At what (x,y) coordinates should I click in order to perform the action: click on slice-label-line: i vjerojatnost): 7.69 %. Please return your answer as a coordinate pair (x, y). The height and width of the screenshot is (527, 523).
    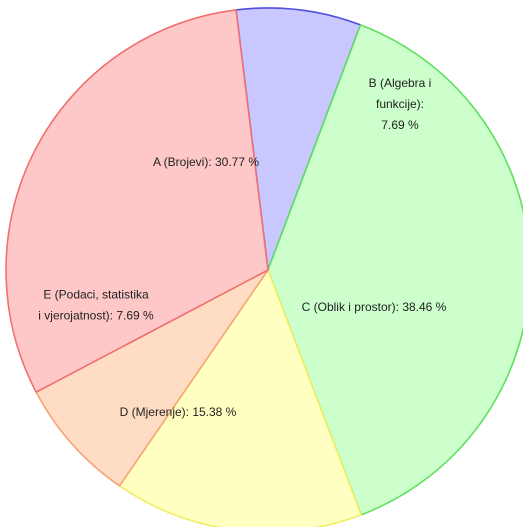
    Looking at the image, I should click on (96, 316).